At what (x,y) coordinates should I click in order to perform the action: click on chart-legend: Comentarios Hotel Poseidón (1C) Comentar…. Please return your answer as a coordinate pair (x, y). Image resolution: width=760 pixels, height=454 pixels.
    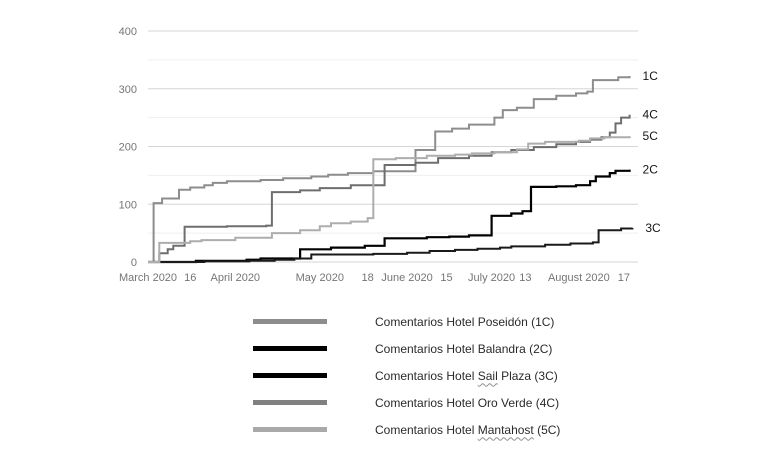
    Looking at the image, I should click on (406, 375).